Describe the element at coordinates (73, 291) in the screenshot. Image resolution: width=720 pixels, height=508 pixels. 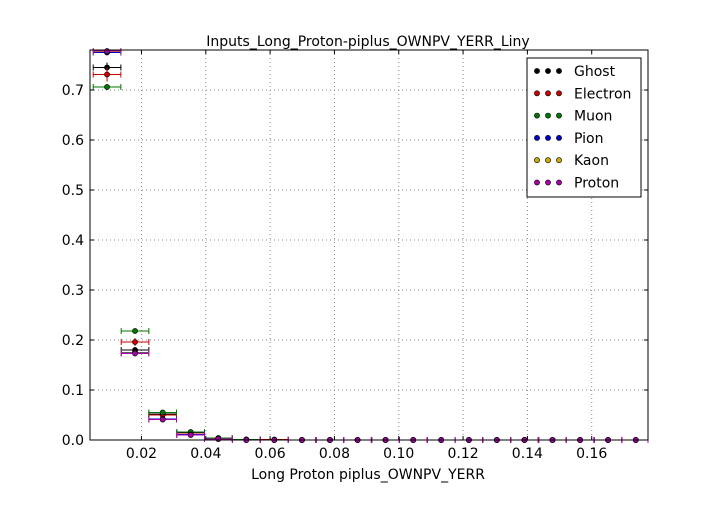
I see `y-tick-label: 0.3` at that location.